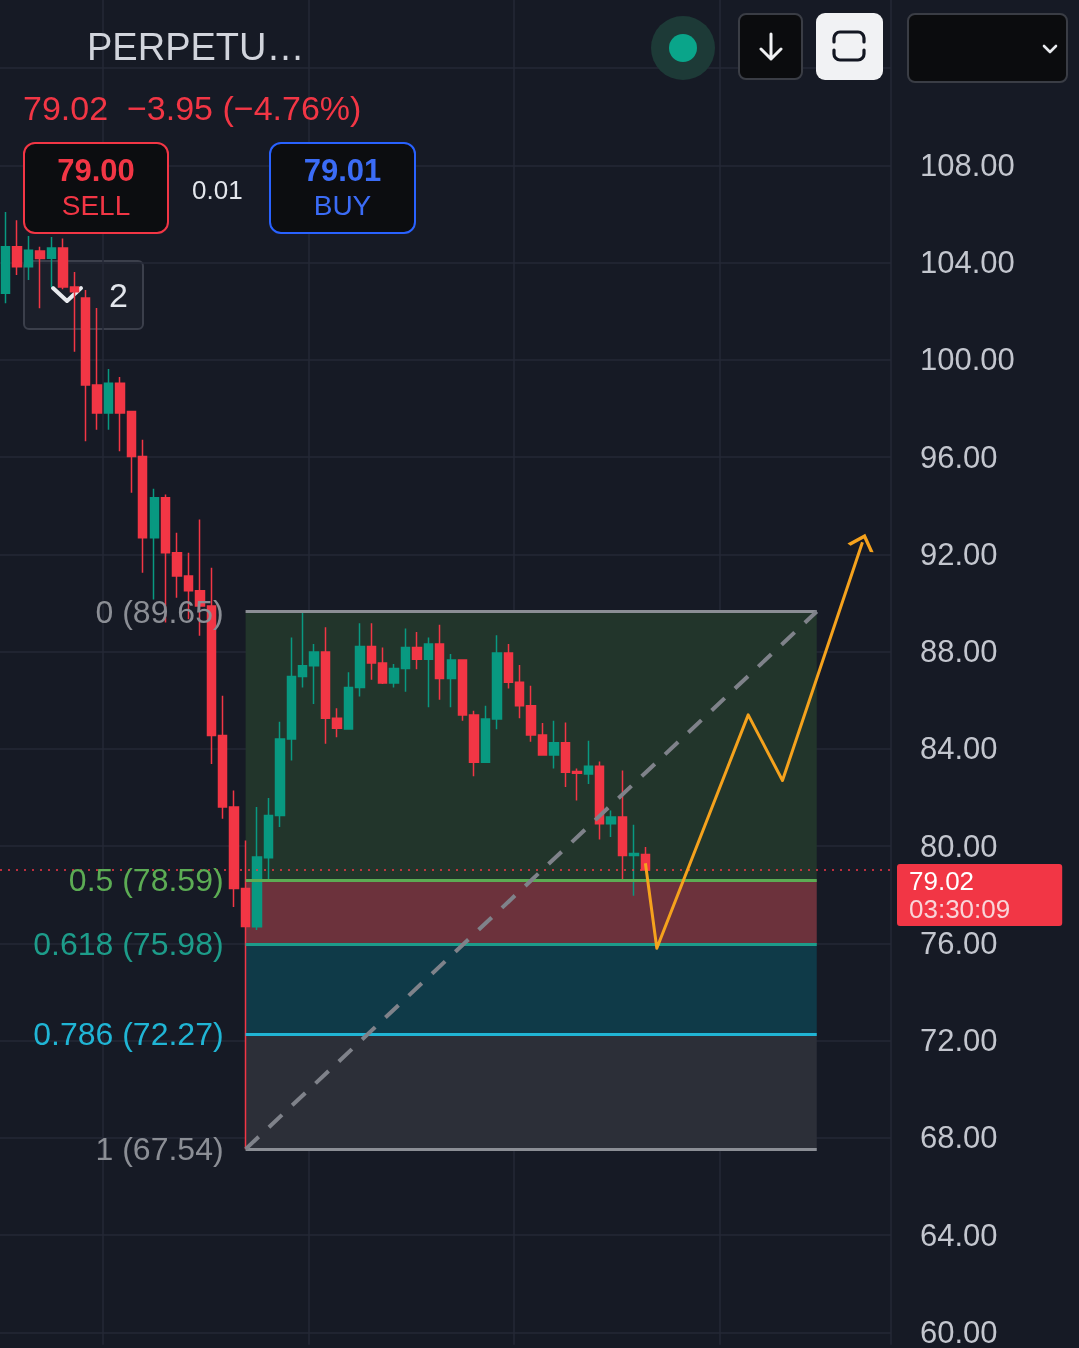 The width and height of the screenshot is (1079, 1348). Describe the element at coordinates (959, 652) in the screenshot. I see `y-tick-label: 88.00` at that location.